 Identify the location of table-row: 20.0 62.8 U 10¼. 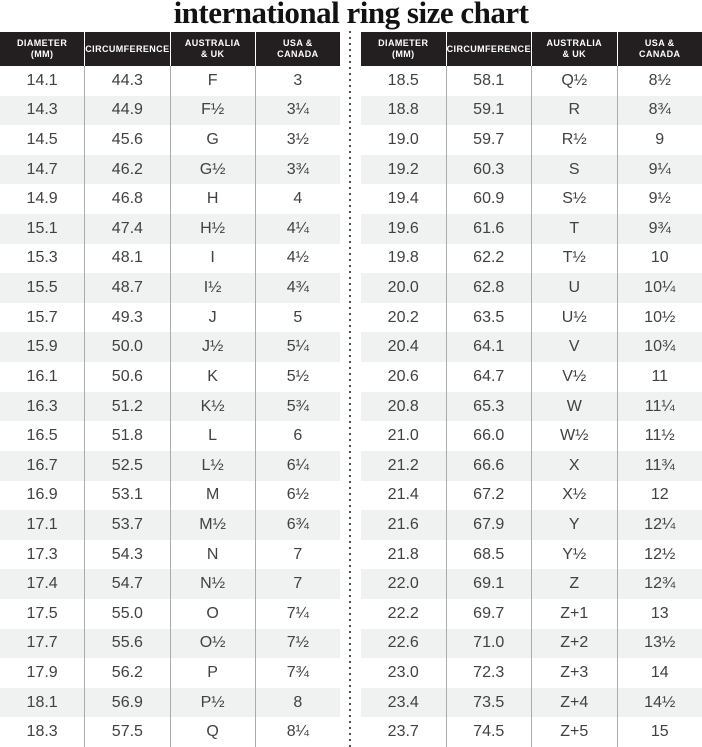
(531, 288).